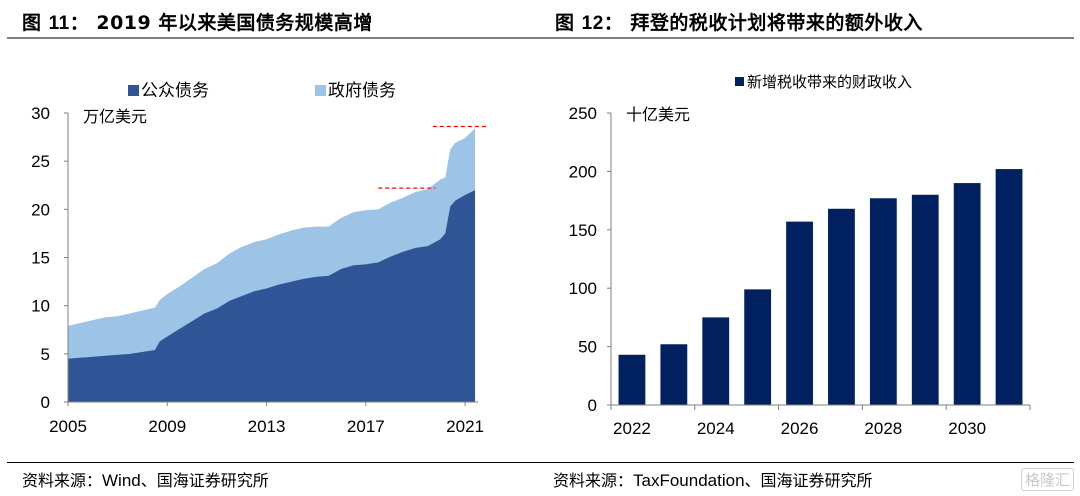 This screenshot has height=496, width=1080. What do you see at coordinates (362, 91) in the screenshot?
I see `legend-label-government-debt: 政府债务` at bounding box center [362, 91].